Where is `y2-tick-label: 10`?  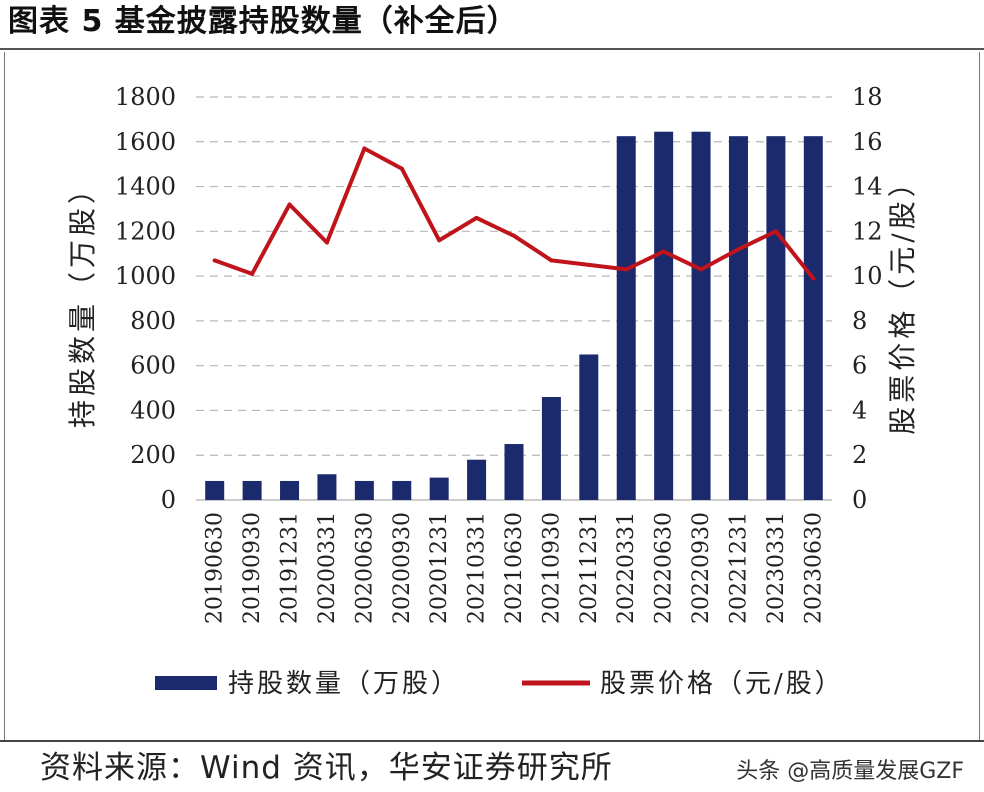 y2-tick-label: 10 is located at coordinates (867, 276).